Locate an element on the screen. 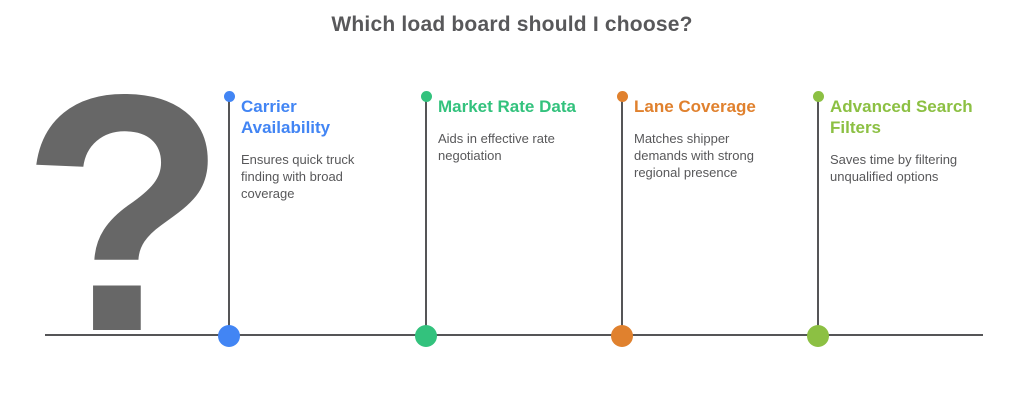 The width and height of the screenshot is (1024, 406). milestone-description: Aids in effective rate negotiation is located at coordinates (496, 147).